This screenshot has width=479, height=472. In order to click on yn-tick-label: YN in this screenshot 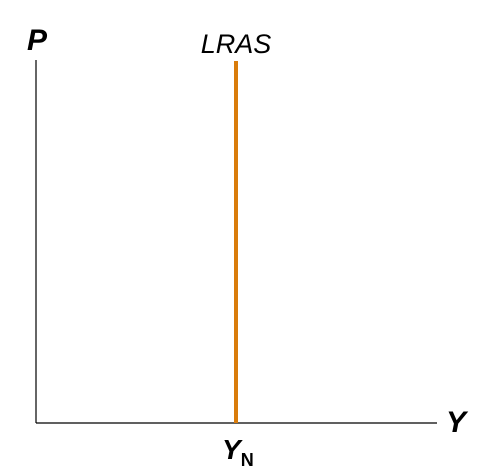, I will do `click(238, 452)`.